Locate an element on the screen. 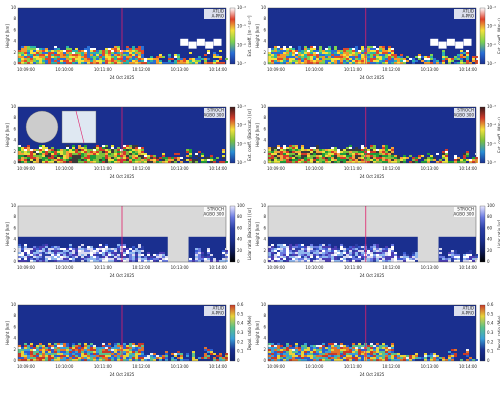 The height and width of the screenshot is (401, 500). plot-frame is located at coordinates (122, 333).